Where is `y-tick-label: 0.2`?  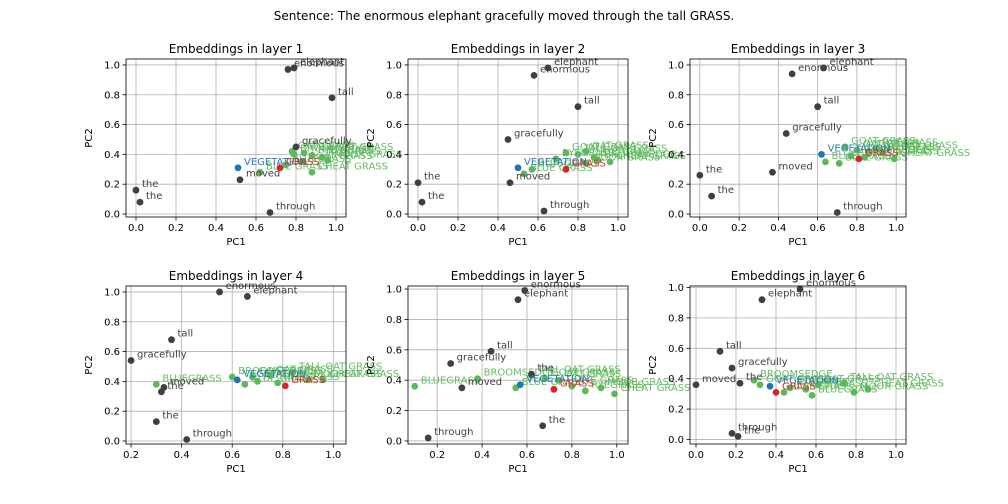 y-tick-label: 0.2 is located at coordinates (676, 410).